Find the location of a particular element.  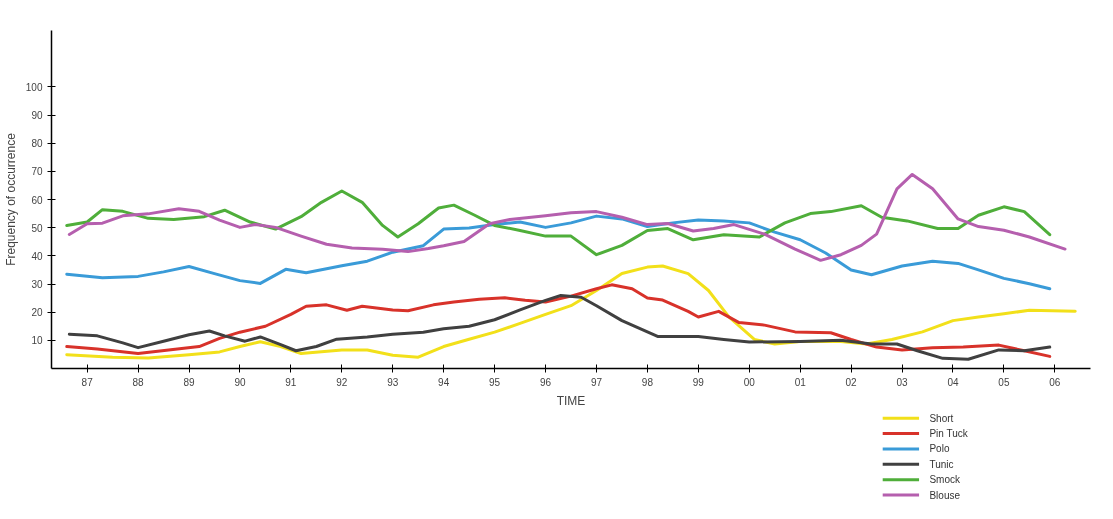

x-tick-label: 00 is located at coordinates (749, 382).